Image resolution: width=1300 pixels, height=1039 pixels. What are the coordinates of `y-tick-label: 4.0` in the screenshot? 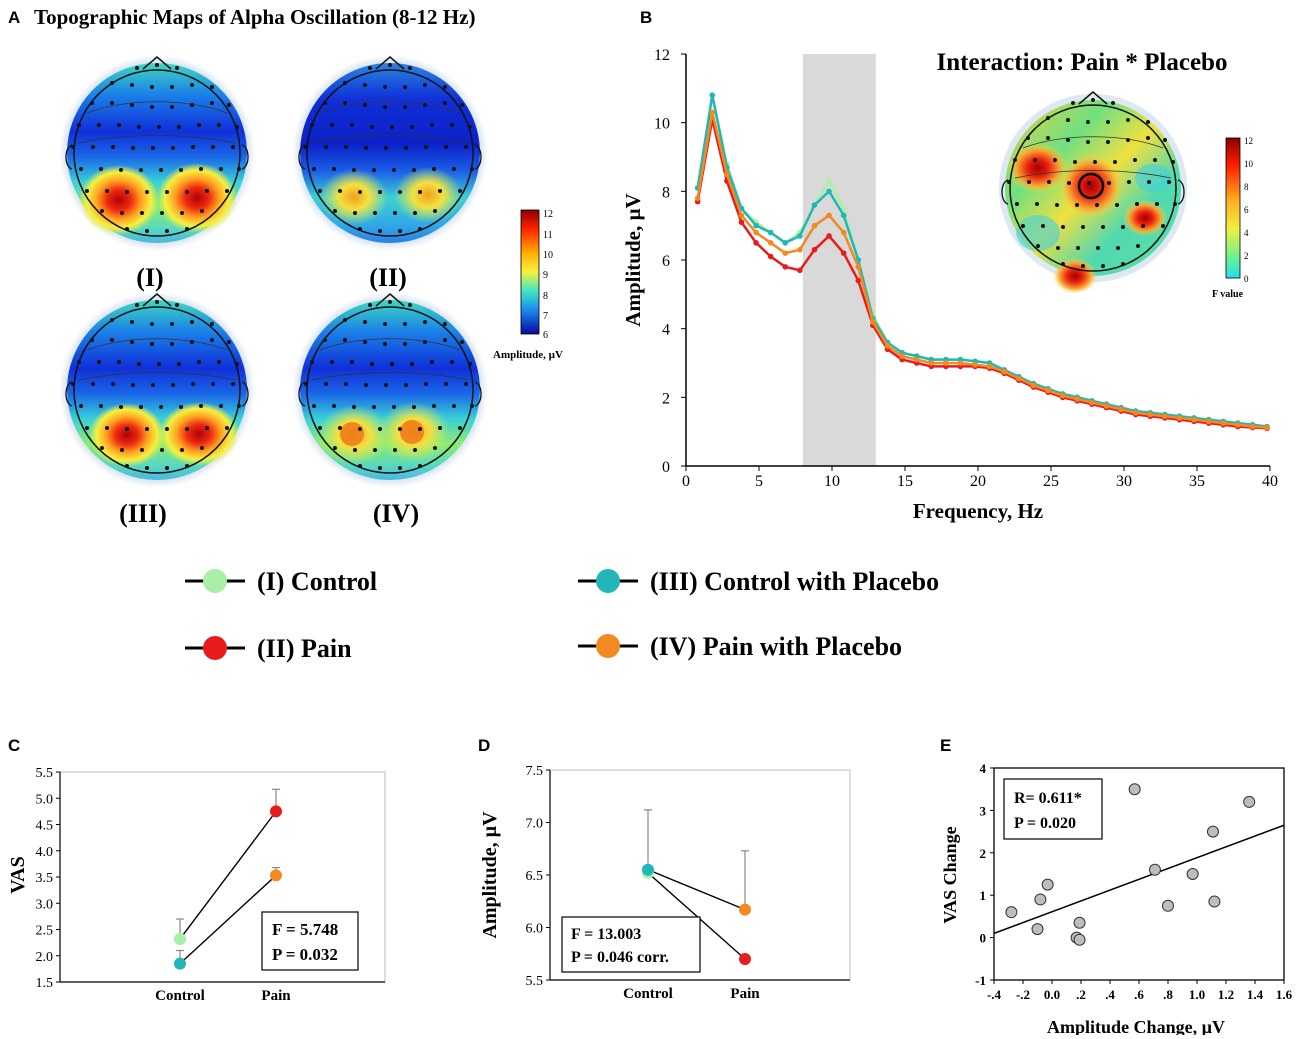 It's located at (45, 852).